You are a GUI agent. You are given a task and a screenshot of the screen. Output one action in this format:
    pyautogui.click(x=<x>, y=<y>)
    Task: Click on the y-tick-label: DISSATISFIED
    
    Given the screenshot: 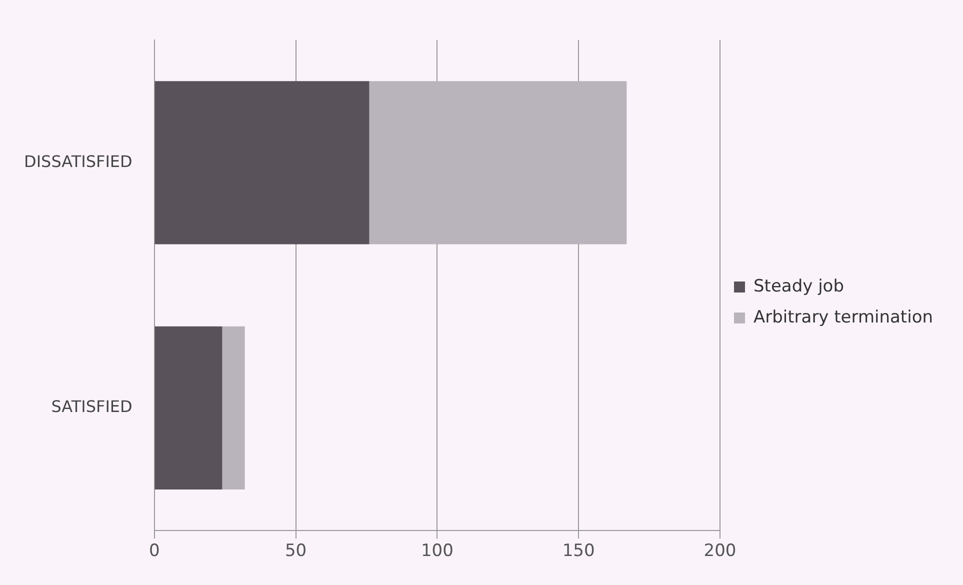 What is the action you would take?
    pyautogui.click(x=78, y=161)
    